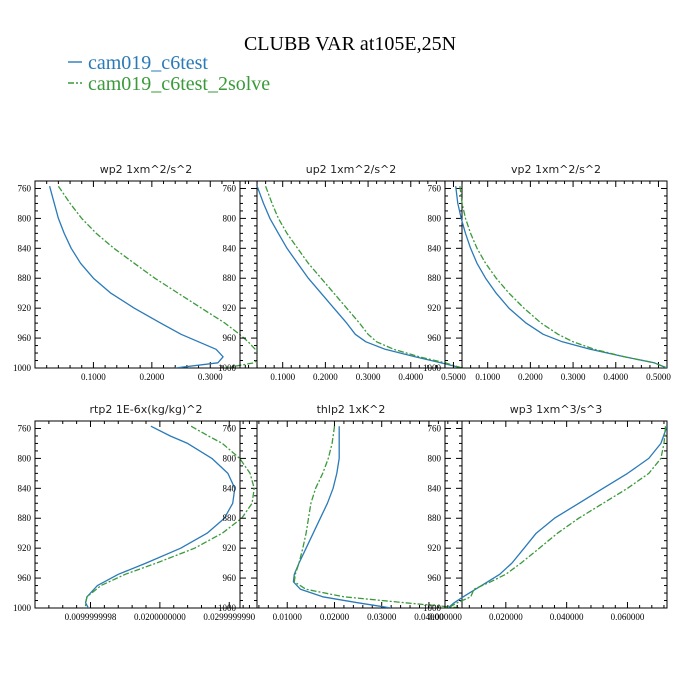 This screenshot has height=700, width=700. I want to click on x-tick-label: 0.040000, so click(567, 617).